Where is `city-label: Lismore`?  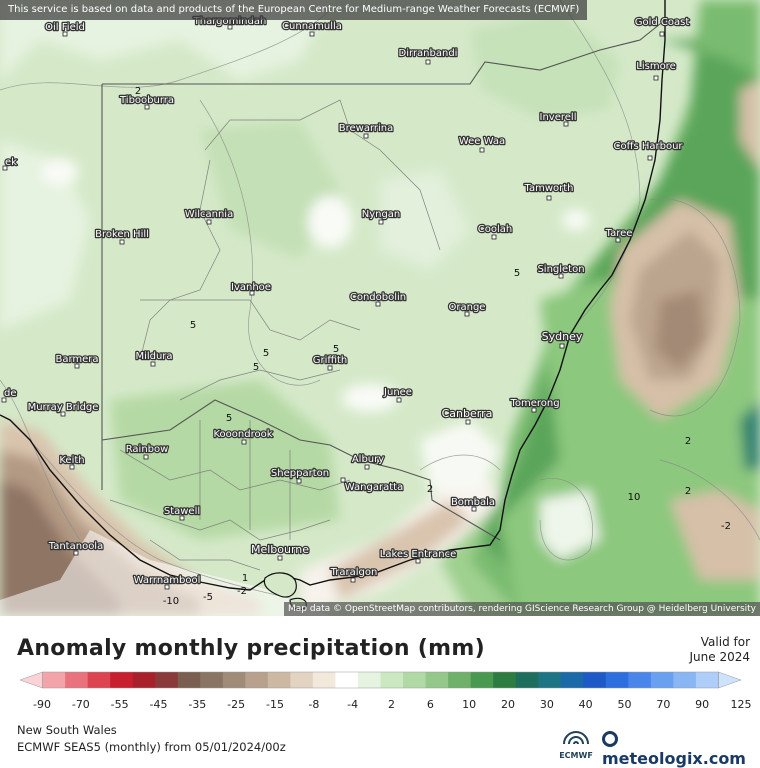 city-label: Lismore is located at coordinates (655, 66).